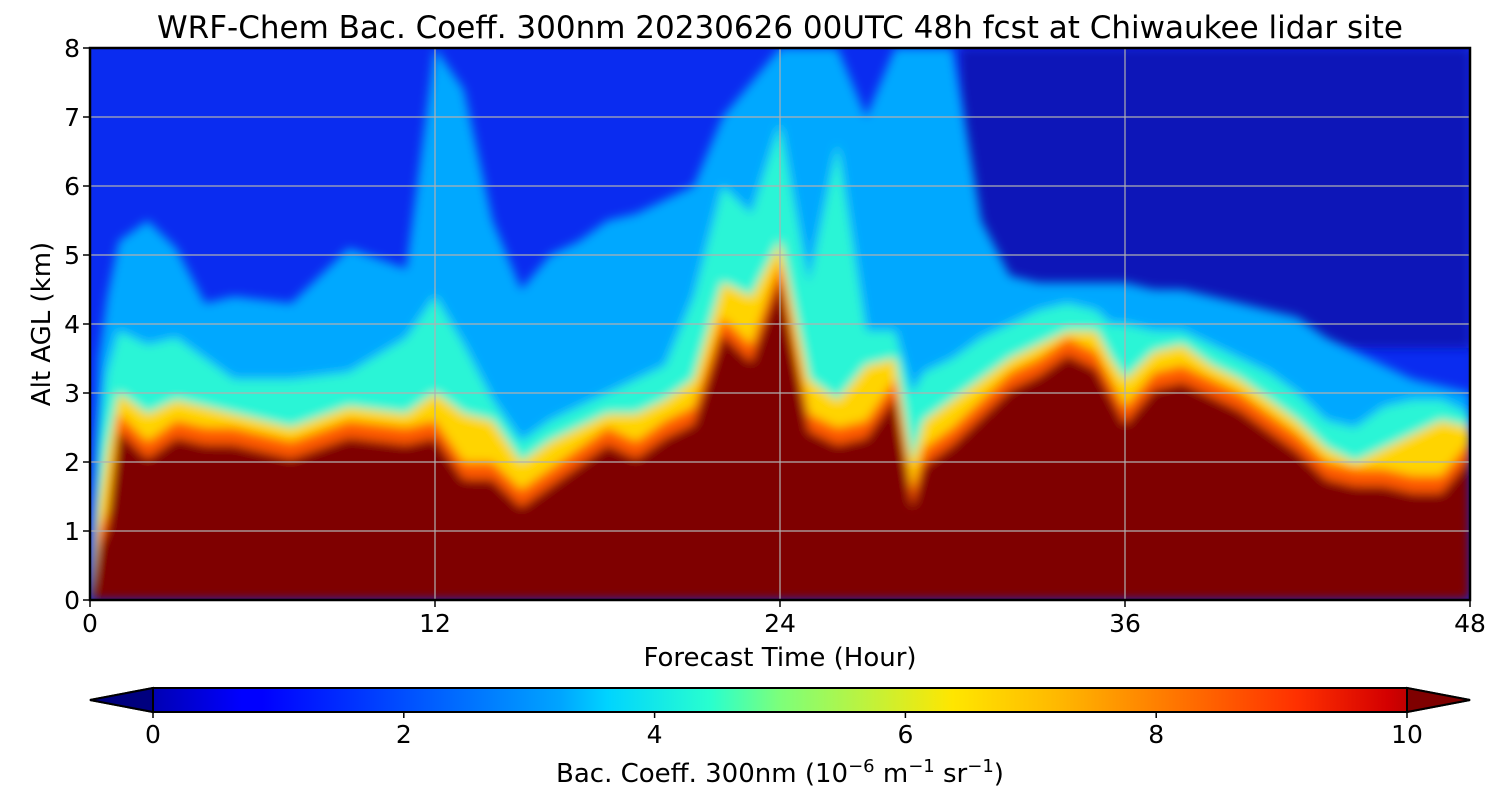 This screenshot has height=804, width=1500. I want to click on x-tick-label: 24, so click(780, 623).